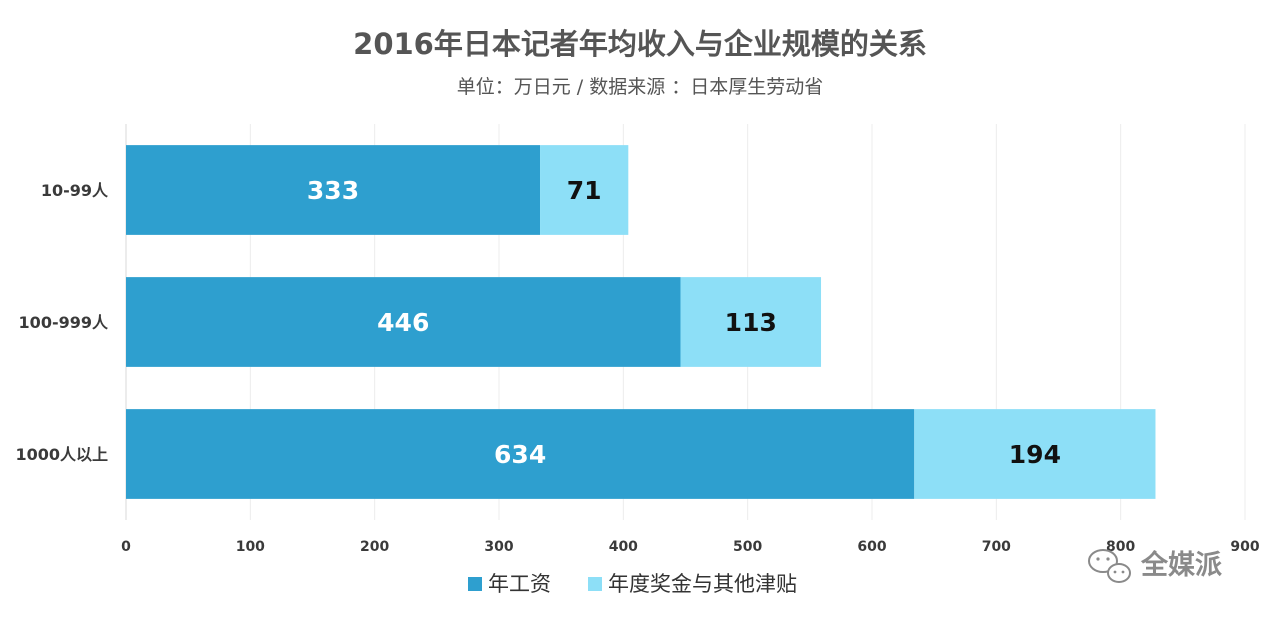 The width and height of the screenshot is (1280, 619). Describe the element at coordinates (1181, 565) in the screenshot. I see `watermark-text: 全媒派` at that location.